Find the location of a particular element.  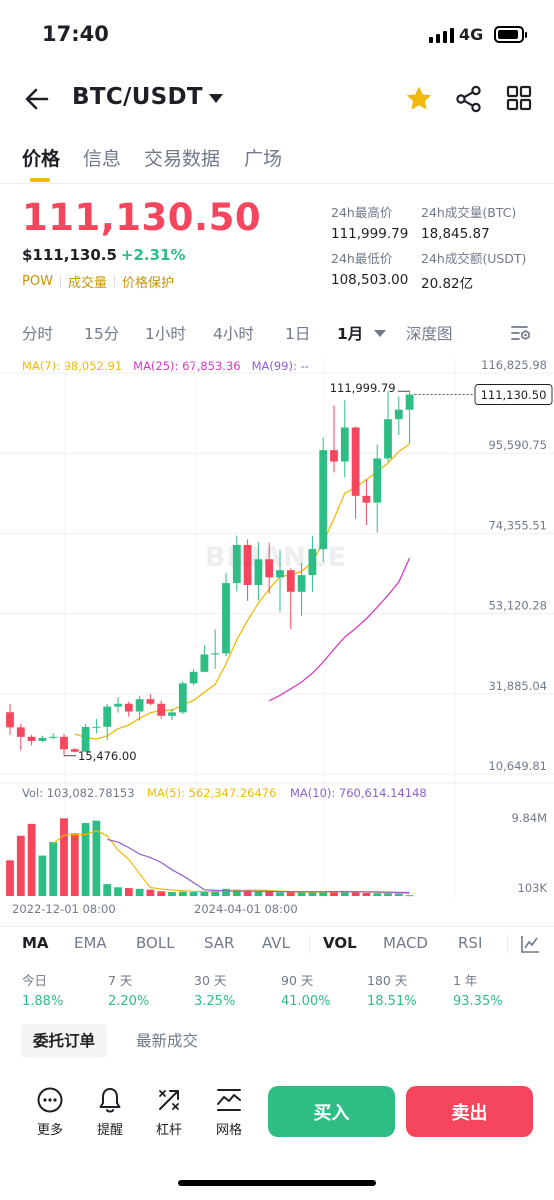

y-axis-label: 74,355.51 is located at coordinates (517, 525).